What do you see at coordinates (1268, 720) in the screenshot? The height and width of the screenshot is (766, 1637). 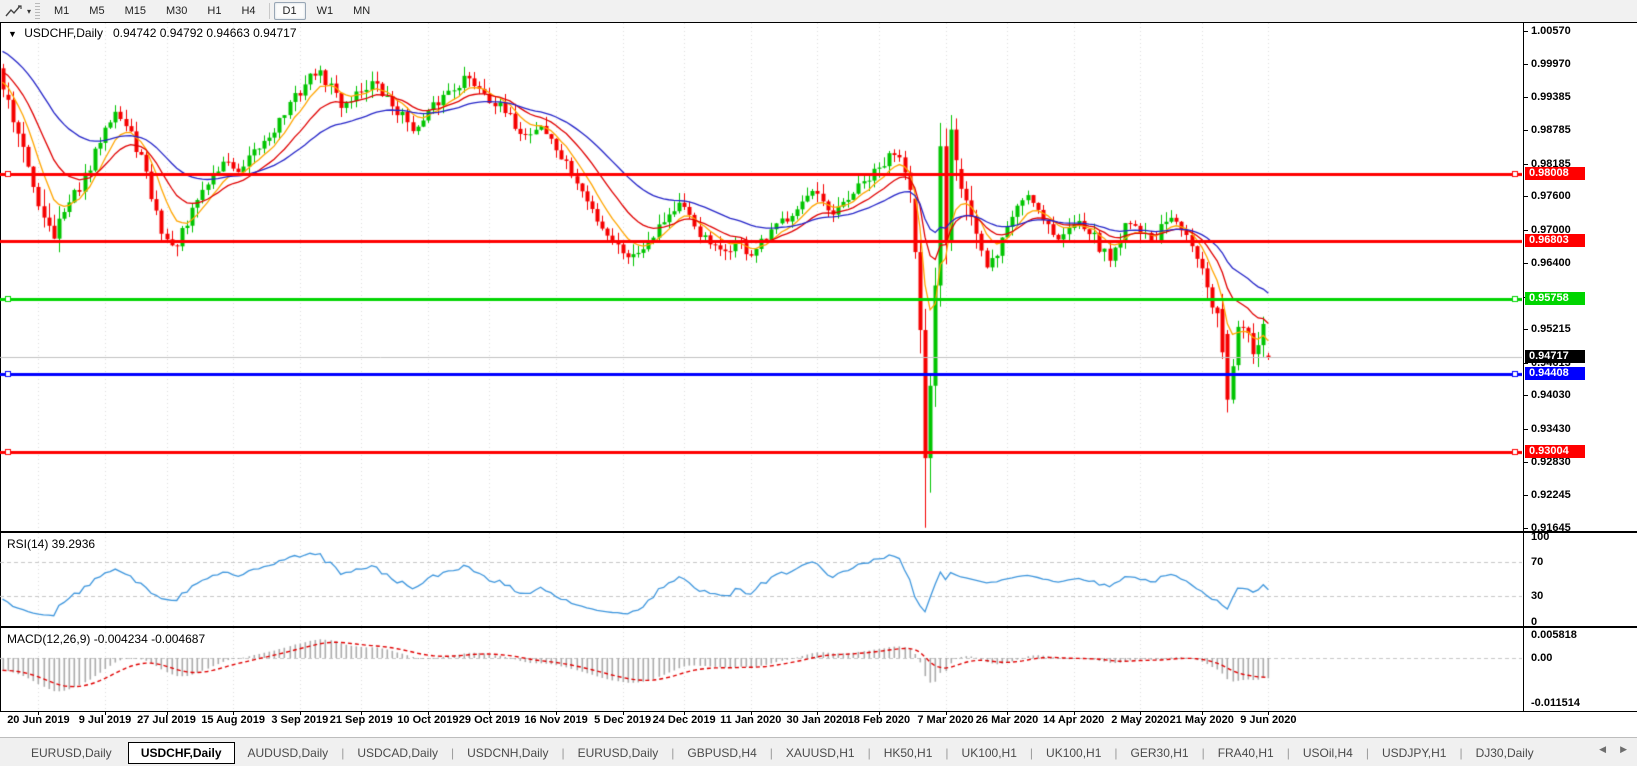 I see `date-label: 9 Jun 2020` at bounding box center [1268, 720].